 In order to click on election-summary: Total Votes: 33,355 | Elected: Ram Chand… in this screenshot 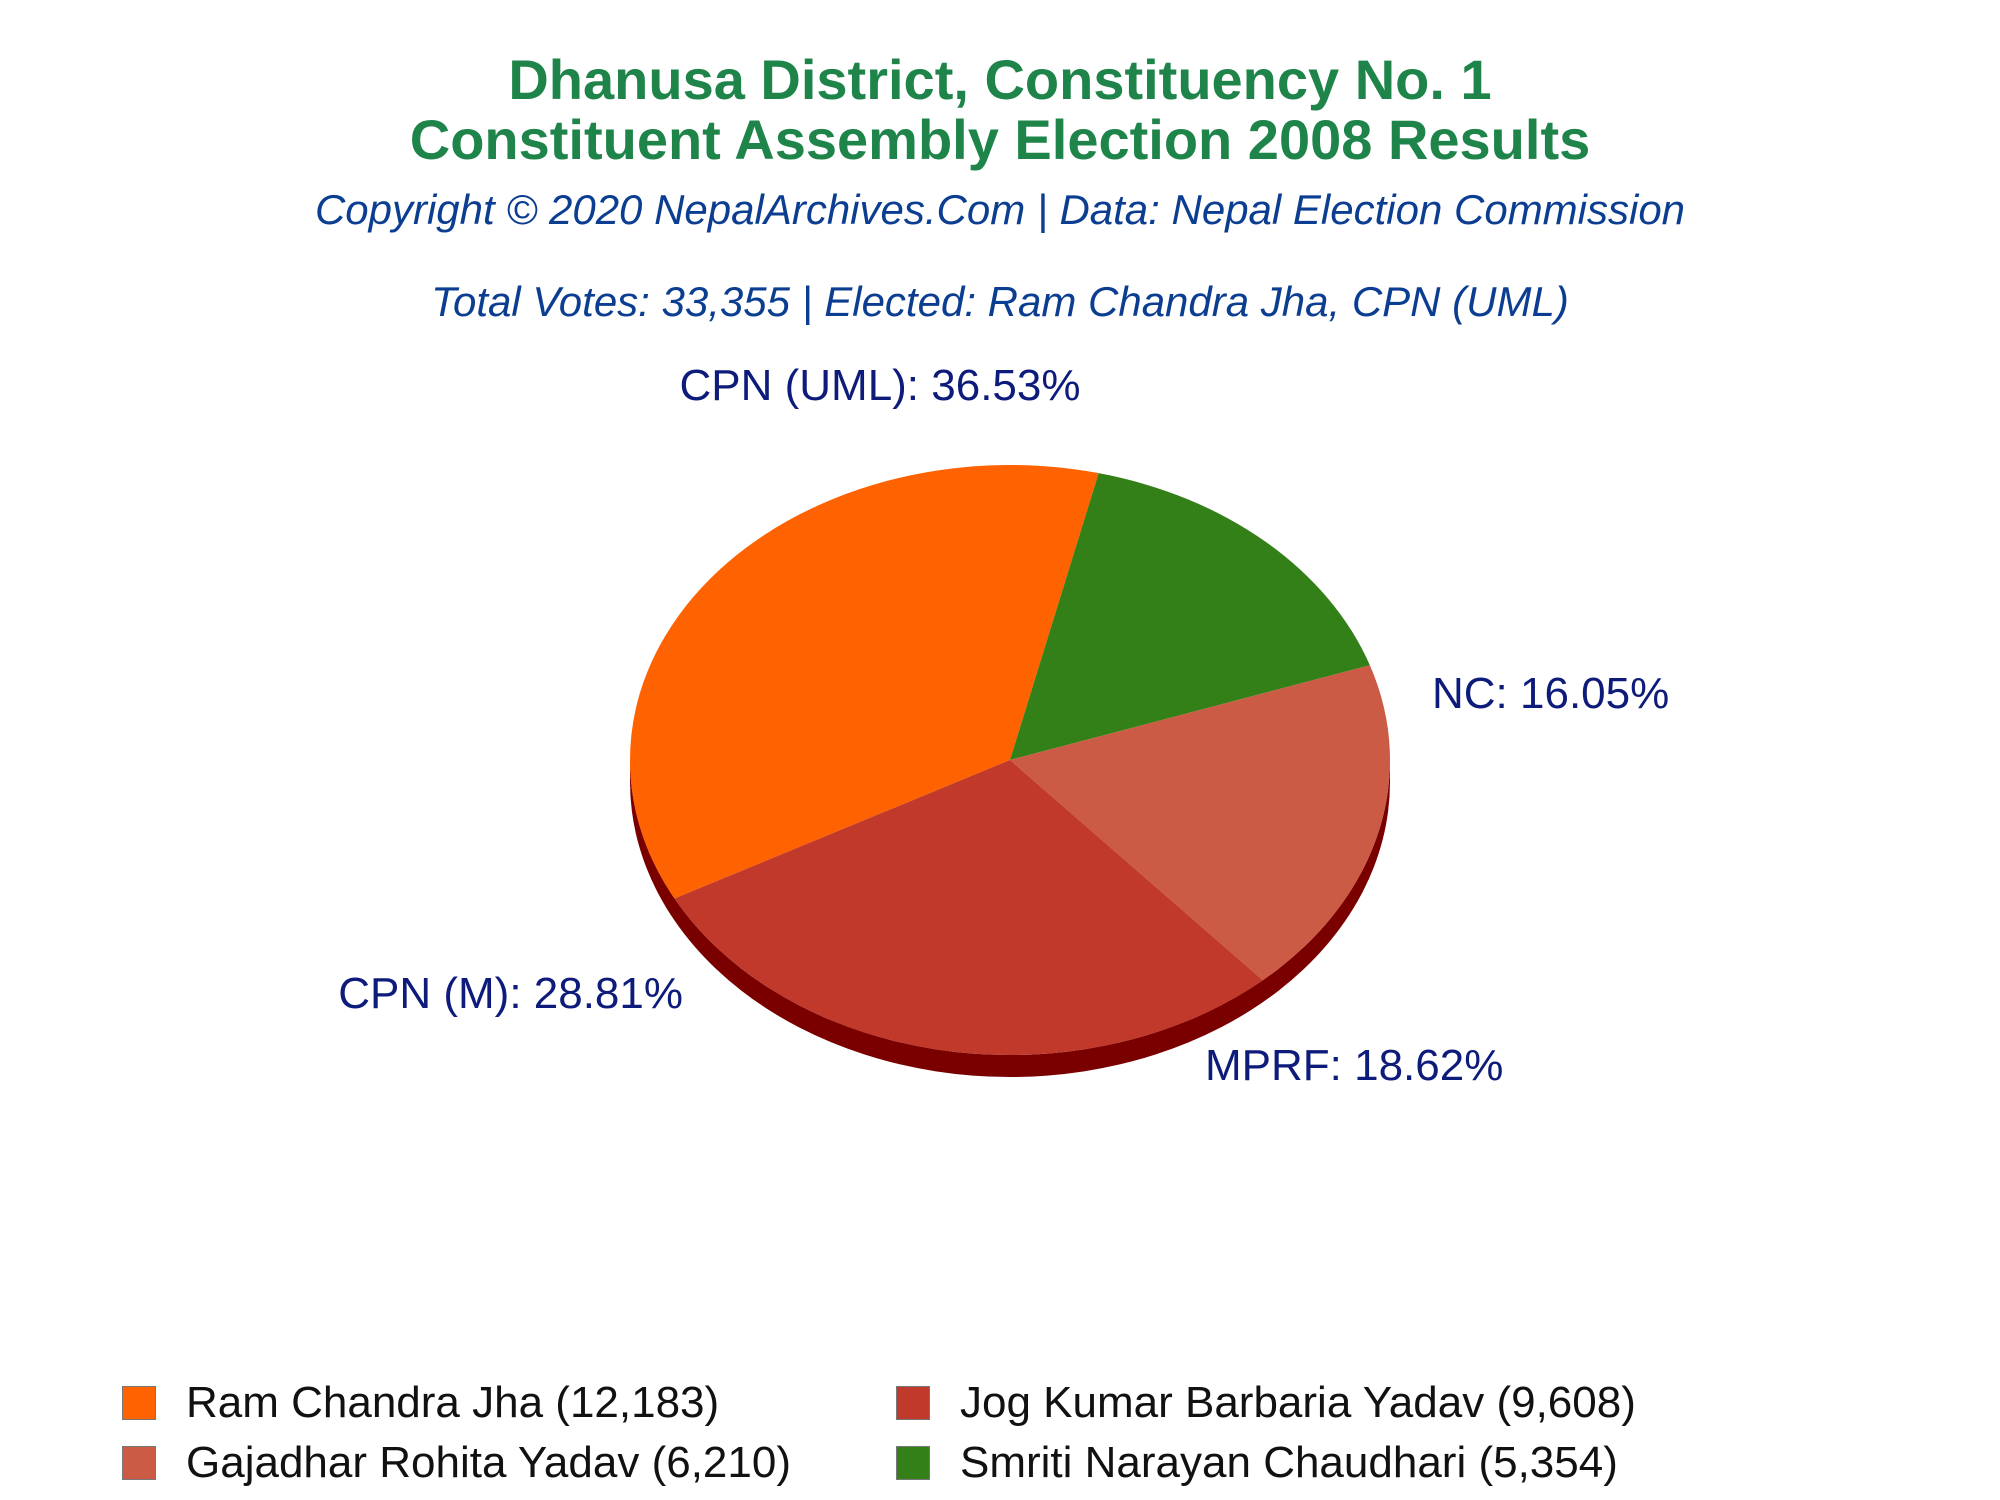, I will do `click(1000, 301)`.